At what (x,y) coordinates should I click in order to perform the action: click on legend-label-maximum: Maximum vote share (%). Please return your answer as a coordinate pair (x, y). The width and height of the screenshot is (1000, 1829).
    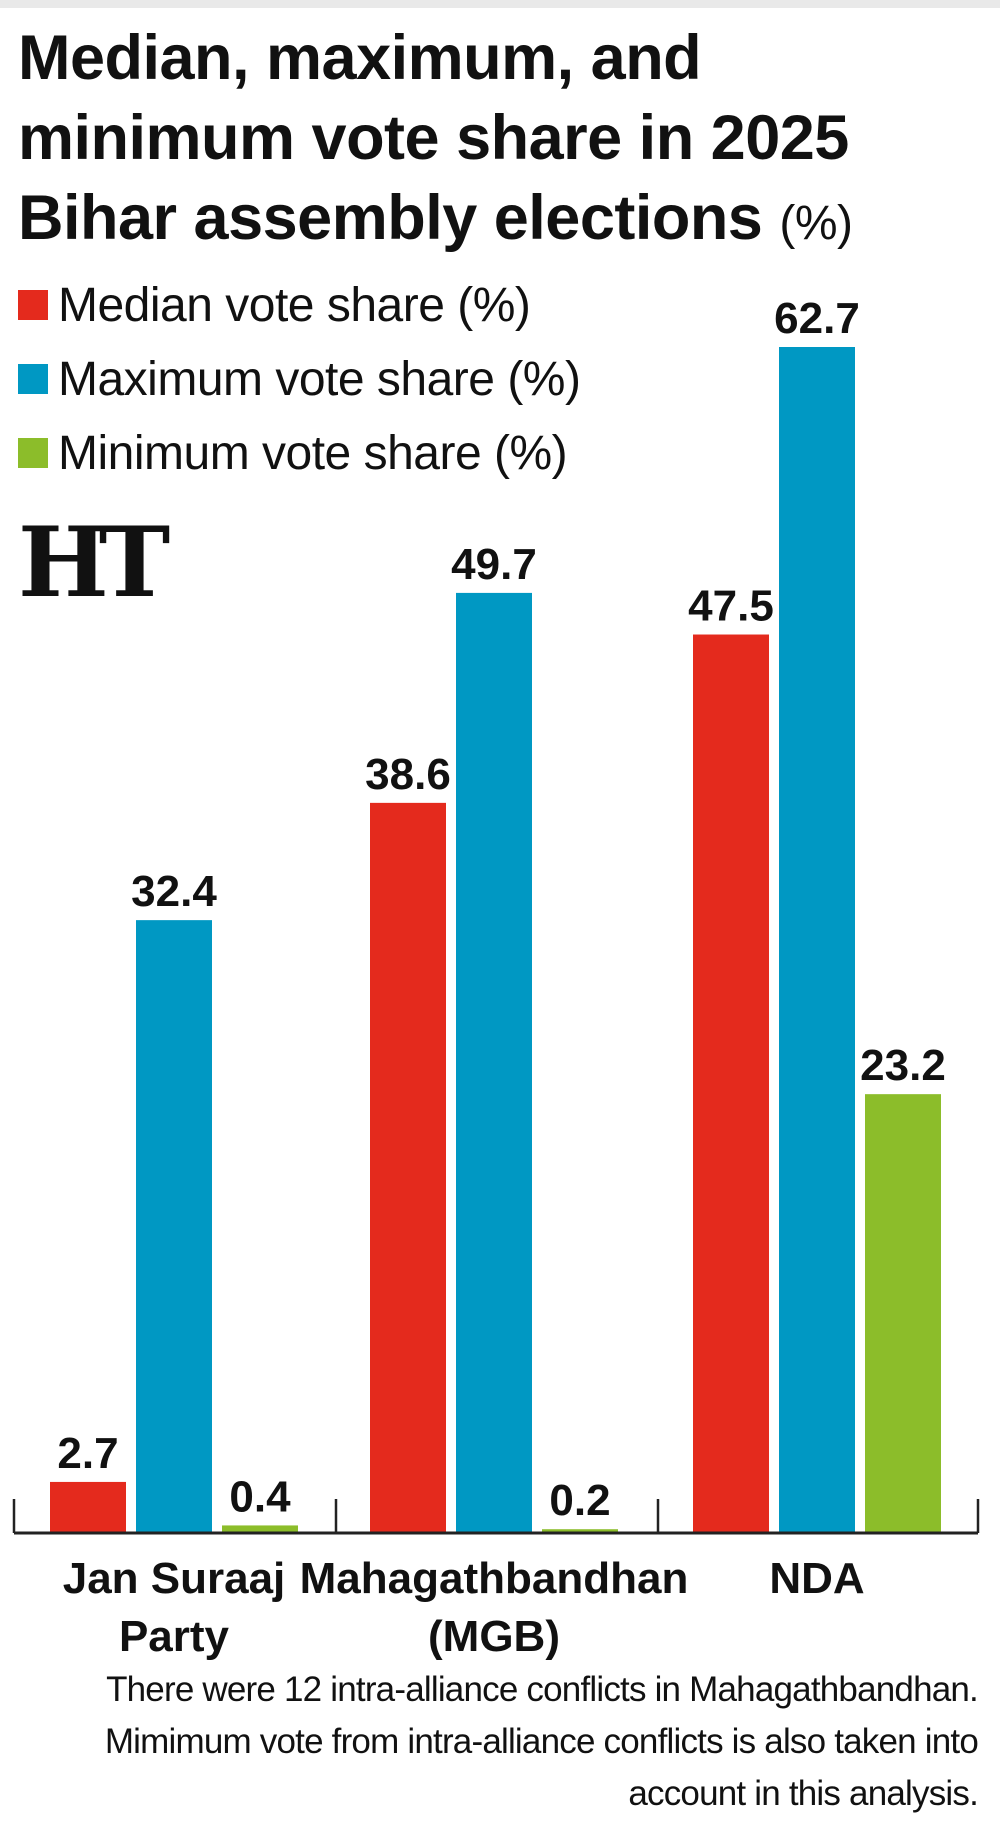
    Looking at the image, I should click on (319, 379).